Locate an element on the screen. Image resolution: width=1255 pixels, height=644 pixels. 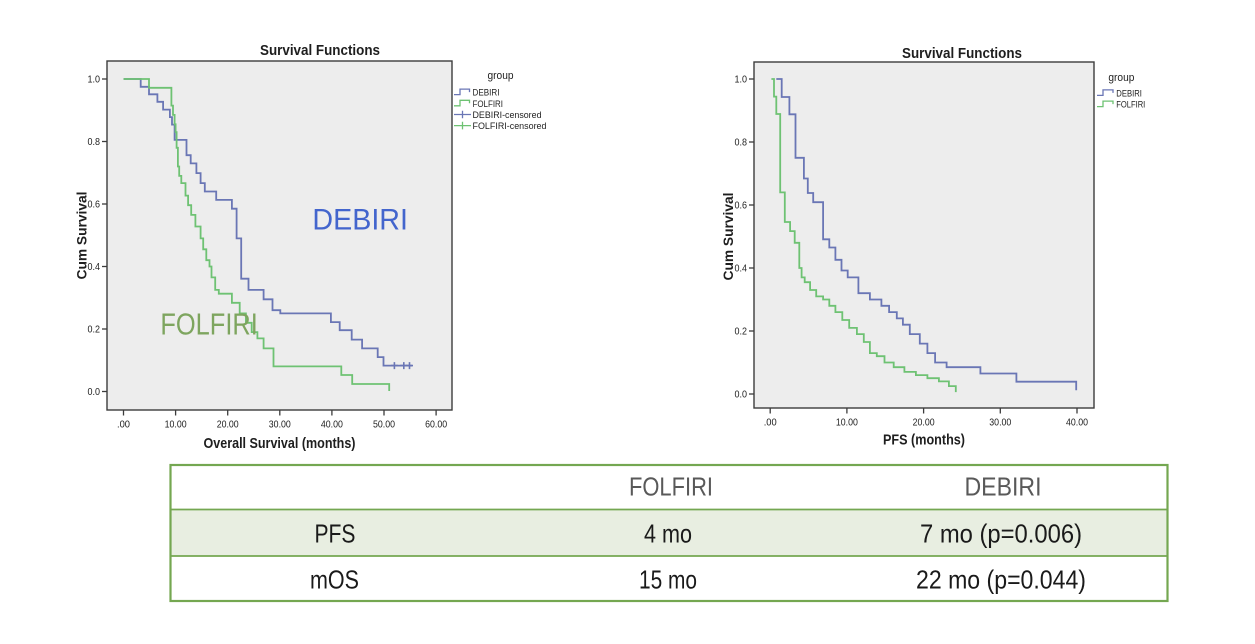
svg-text: DEBIRI-censored is located at coordinates (507, 115).